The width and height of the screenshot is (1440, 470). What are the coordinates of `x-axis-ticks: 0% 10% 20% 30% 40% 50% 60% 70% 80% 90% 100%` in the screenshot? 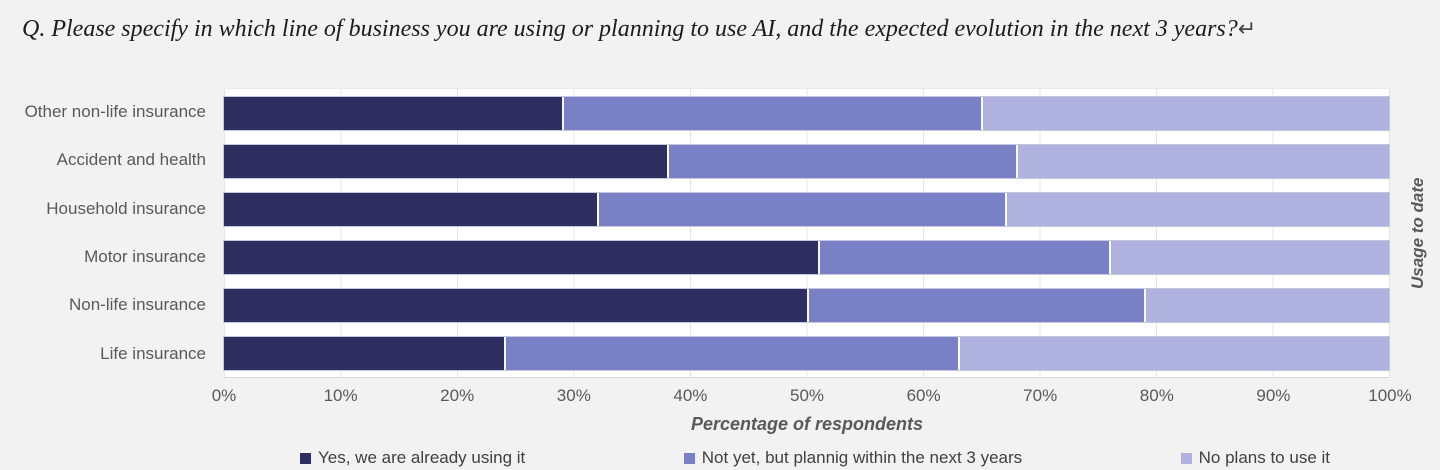 It's located at (812, 397).